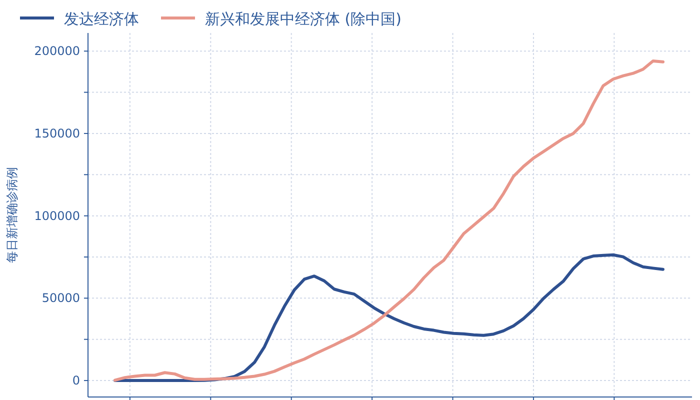 The image size is (700, 400). I want to click on y-axis-title: 每日新增确诊病例, so click(12, 215).